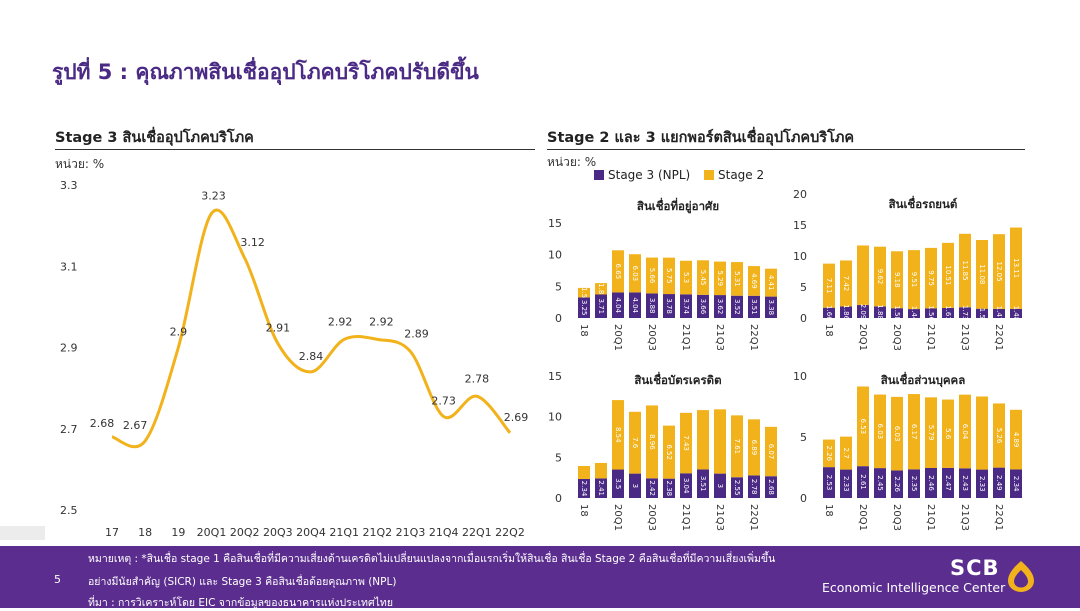 The width and height of the screenshot is (1080, 611). Describe the element at coordinates (135, 425) in the screenshot. I see `data-label: 2.67` at that location.